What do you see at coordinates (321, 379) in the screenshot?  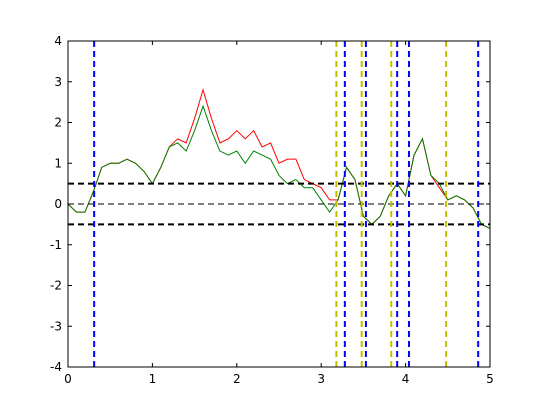 I see `x-tick-label: 3` at bounding box center [321, 379].